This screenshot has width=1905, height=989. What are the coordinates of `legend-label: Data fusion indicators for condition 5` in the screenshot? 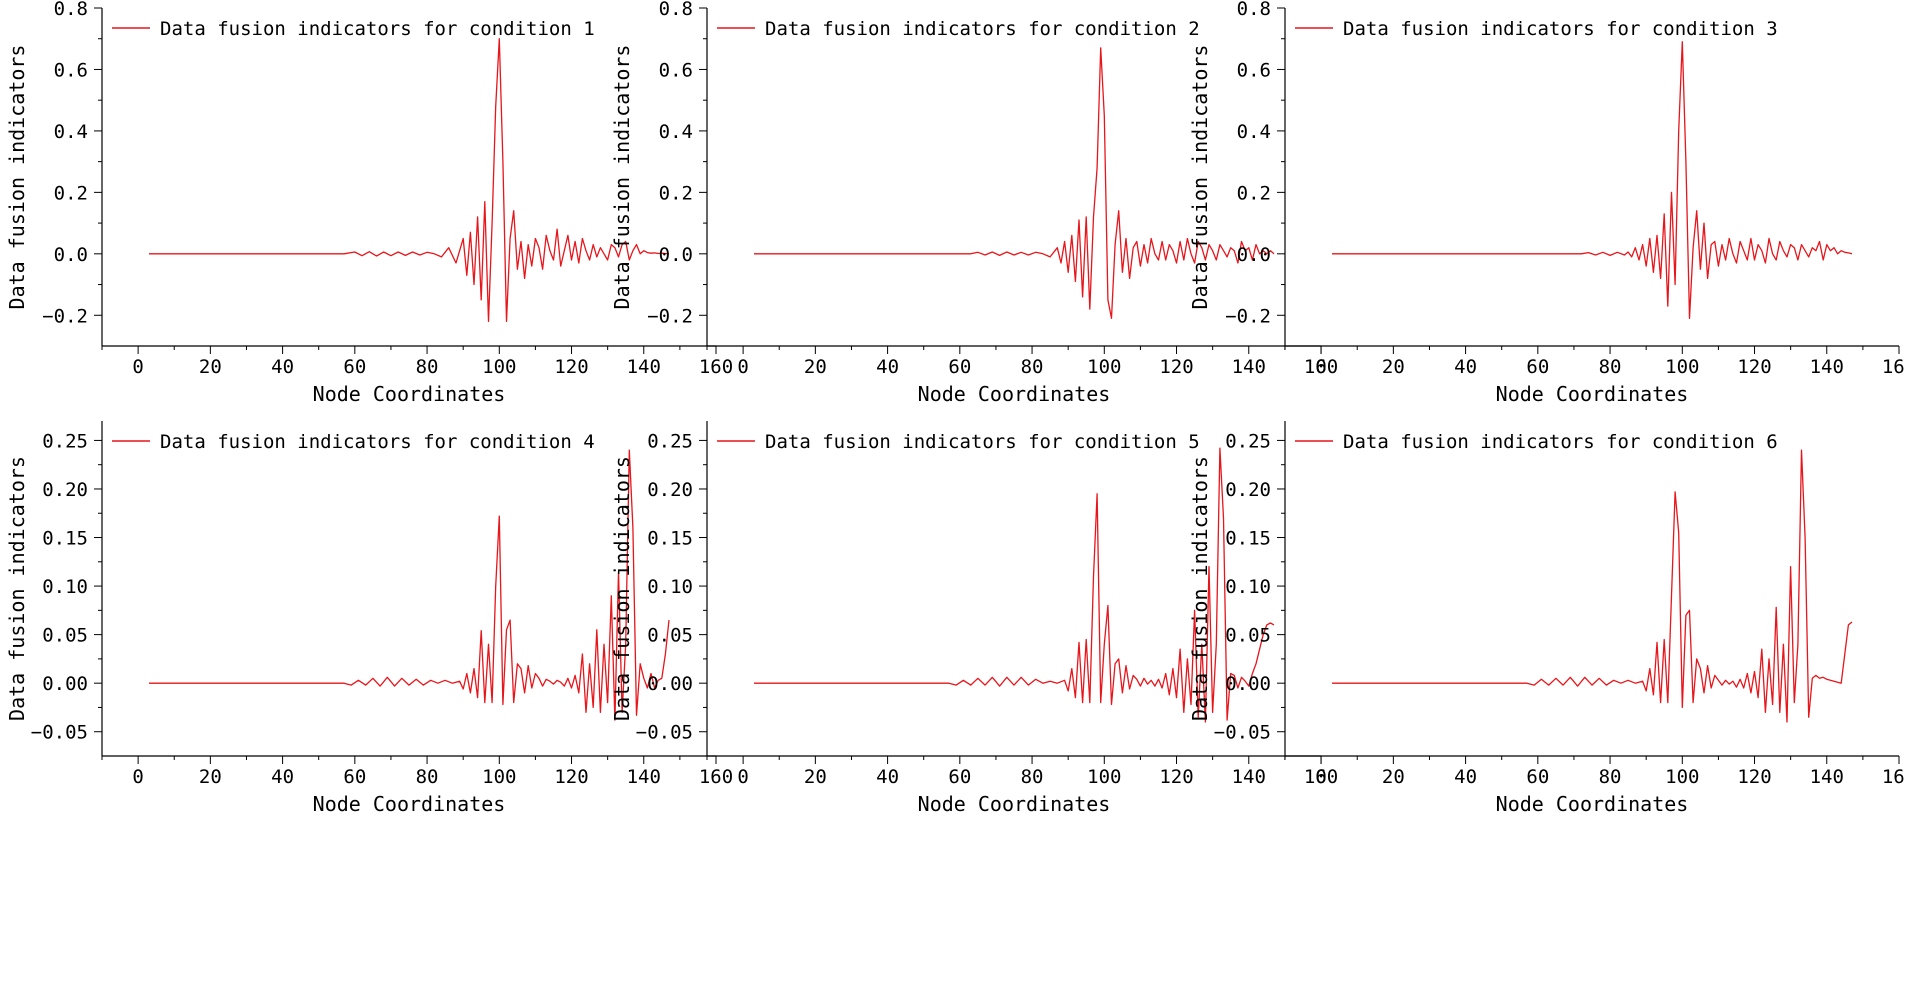 It's located at (982, 442).